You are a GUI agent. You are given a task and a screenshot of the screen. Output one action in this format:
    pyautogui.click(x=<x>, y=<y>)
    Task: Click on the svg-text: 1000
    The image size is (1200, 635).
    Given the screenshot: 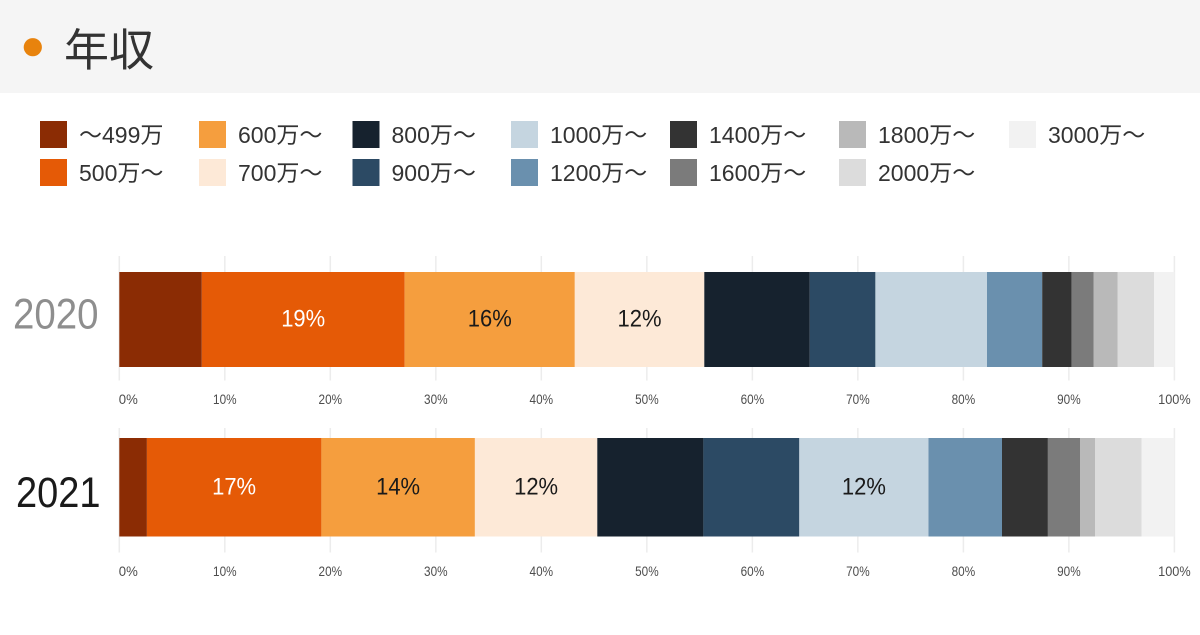 What is the action you would take?
    pyautogui.click(x=575, y=135)
    